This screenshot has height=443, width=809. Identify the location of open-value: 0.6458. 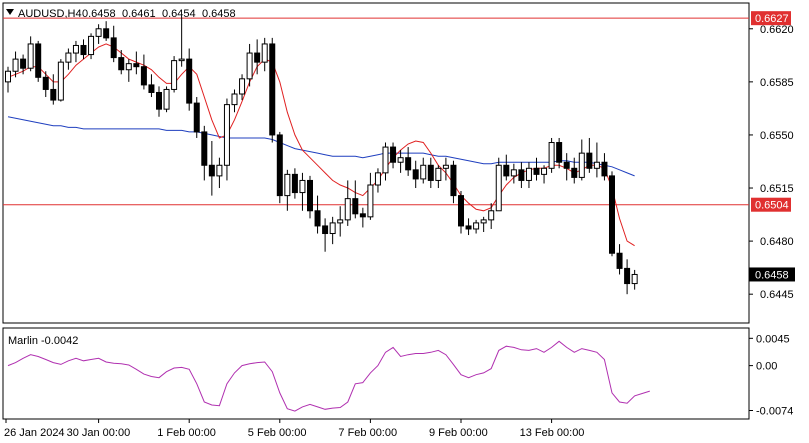
(99, 14).